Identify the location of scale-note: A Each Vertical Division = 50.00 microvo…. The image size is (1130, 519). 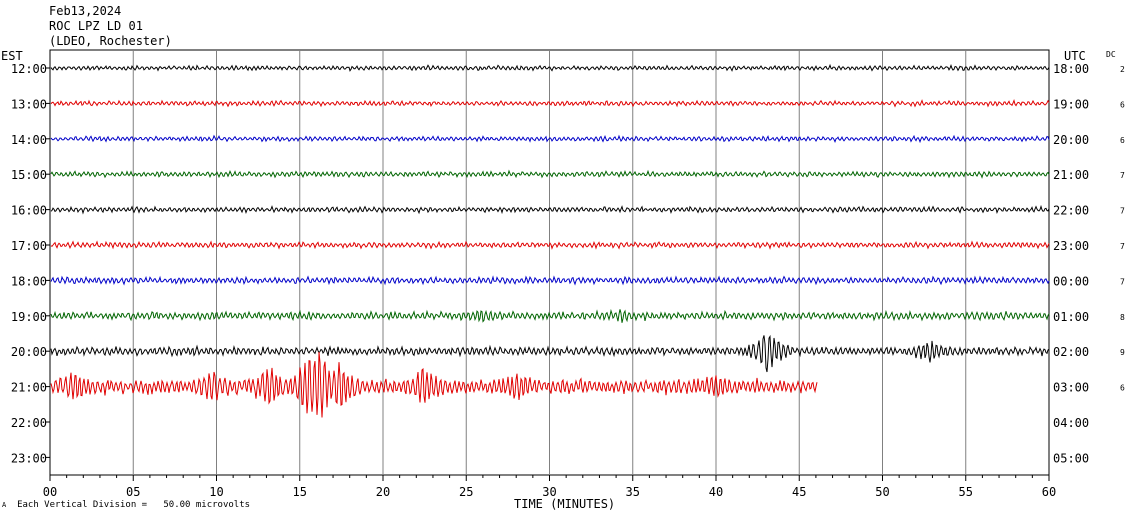
(126, 505).